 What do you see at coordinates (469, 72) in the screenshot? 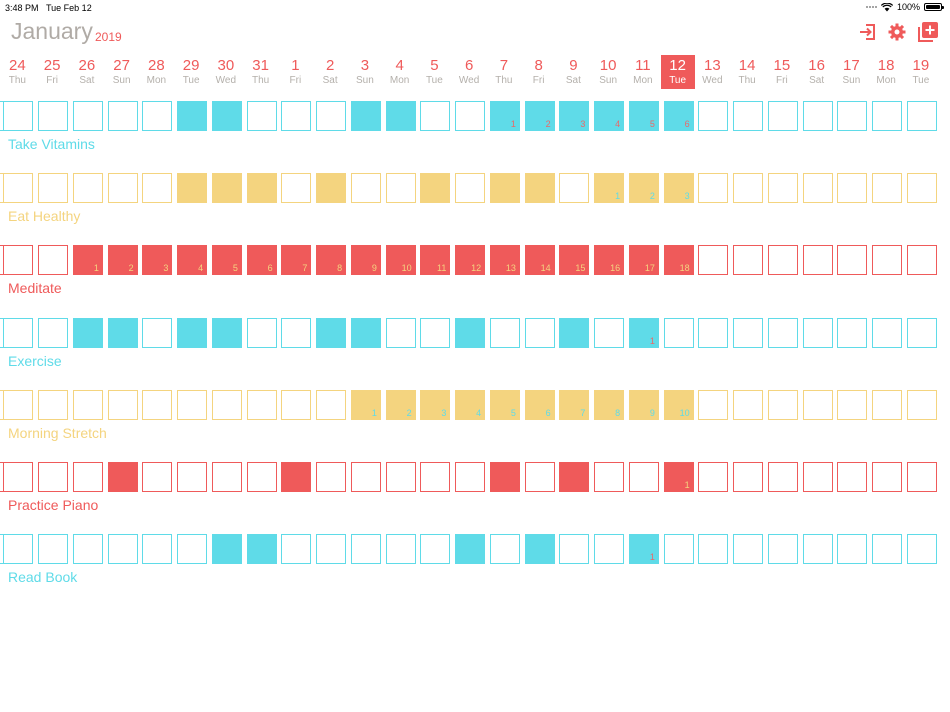
I see `day-header-6: 6 Wed` at bounding box center [469, 72].